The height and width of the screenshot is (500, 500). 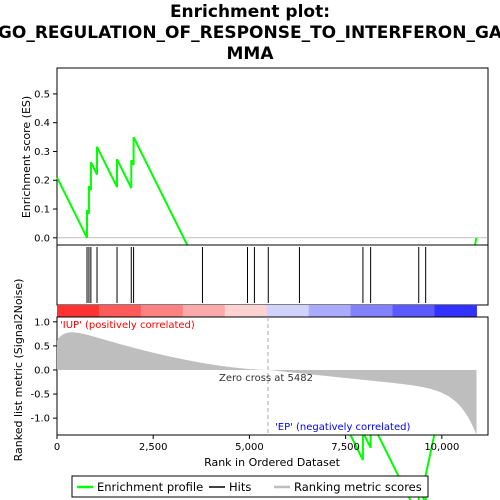 What do you see at coordinates (240, 487) in the screenshot?
I see `legend-hits-label: Hits` at bounding box center [240, 487].